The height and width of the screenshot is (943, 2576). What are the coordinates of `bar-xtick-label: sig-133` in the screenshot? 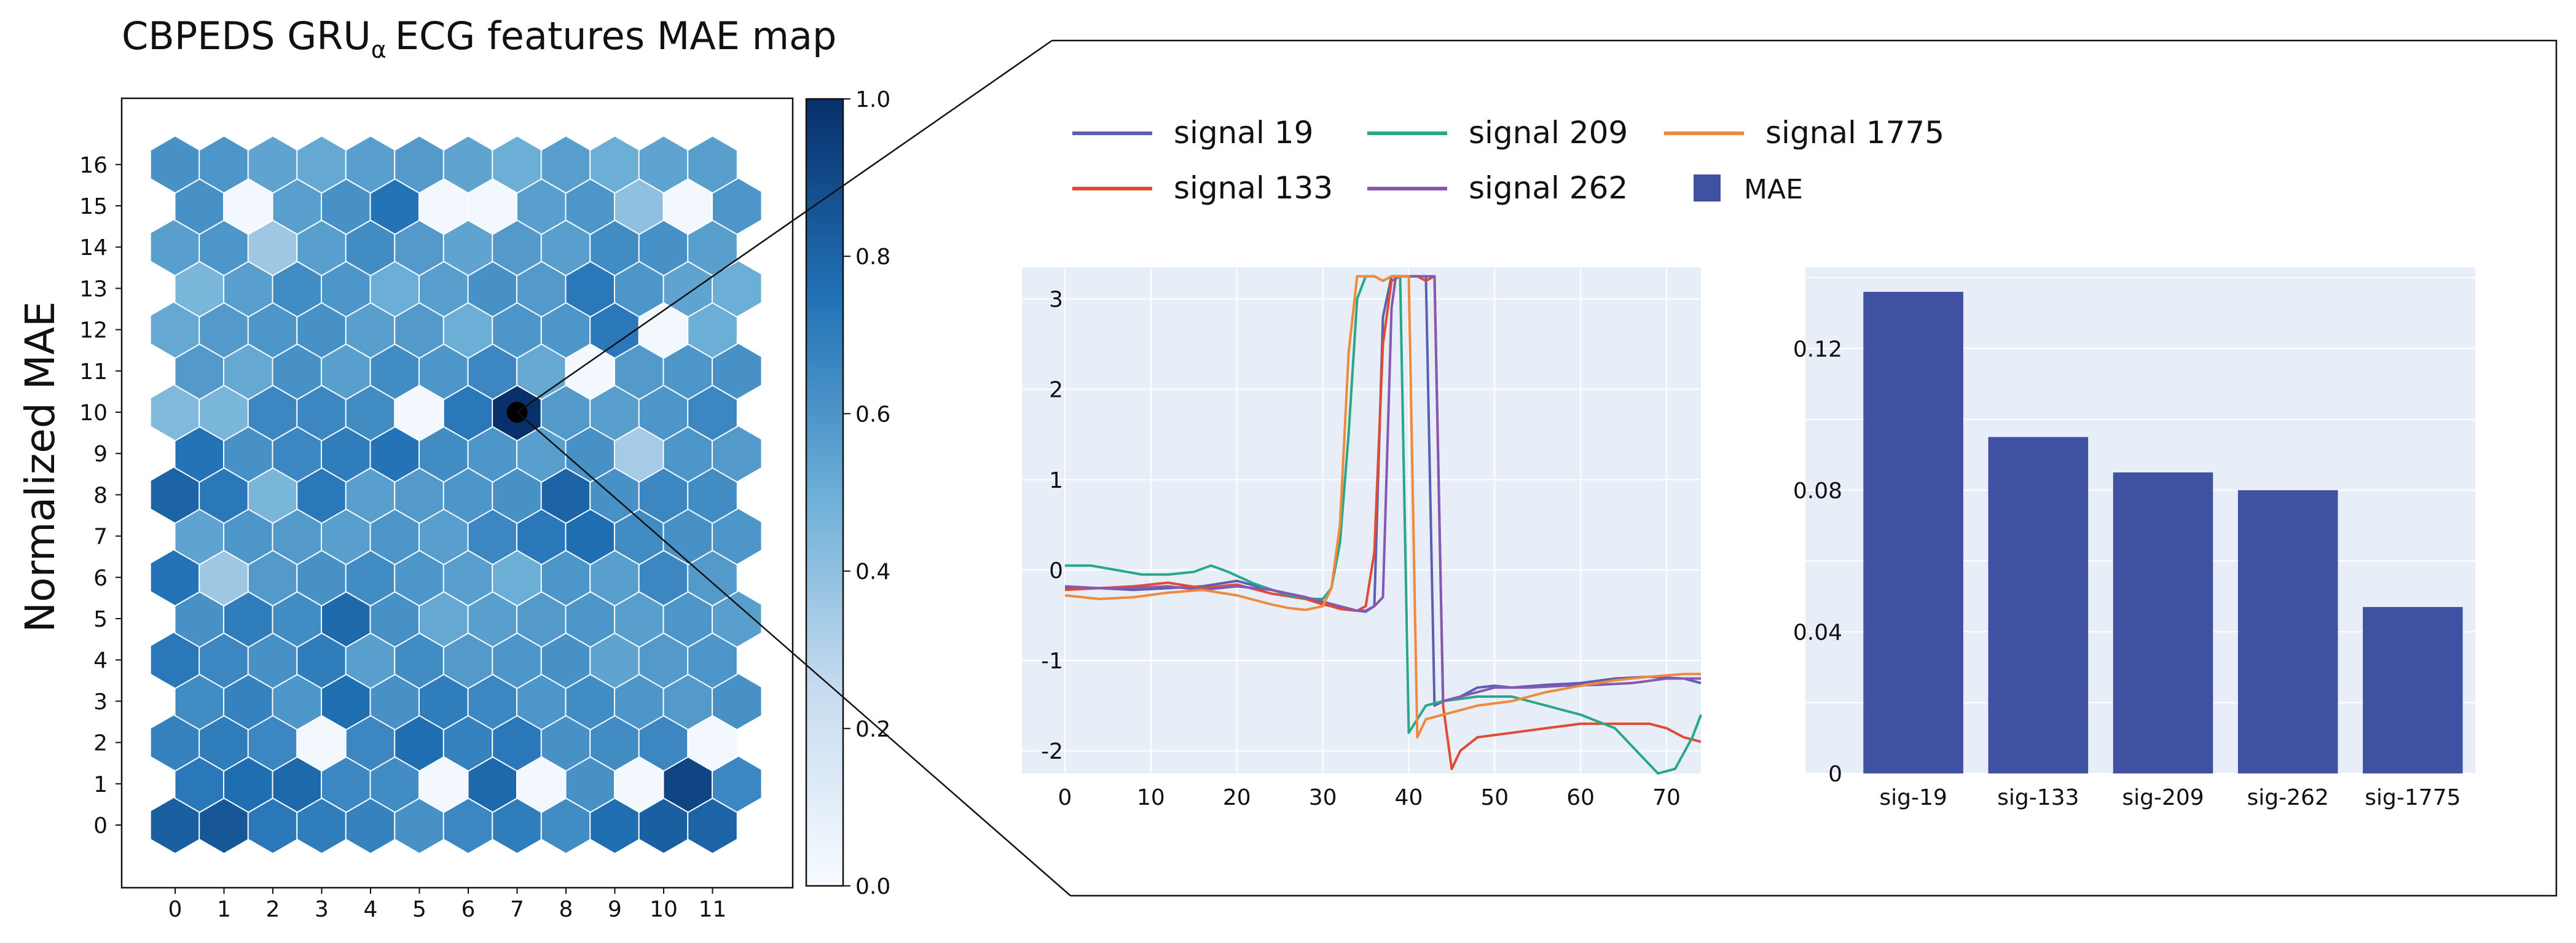 It's located at (2038, 797).